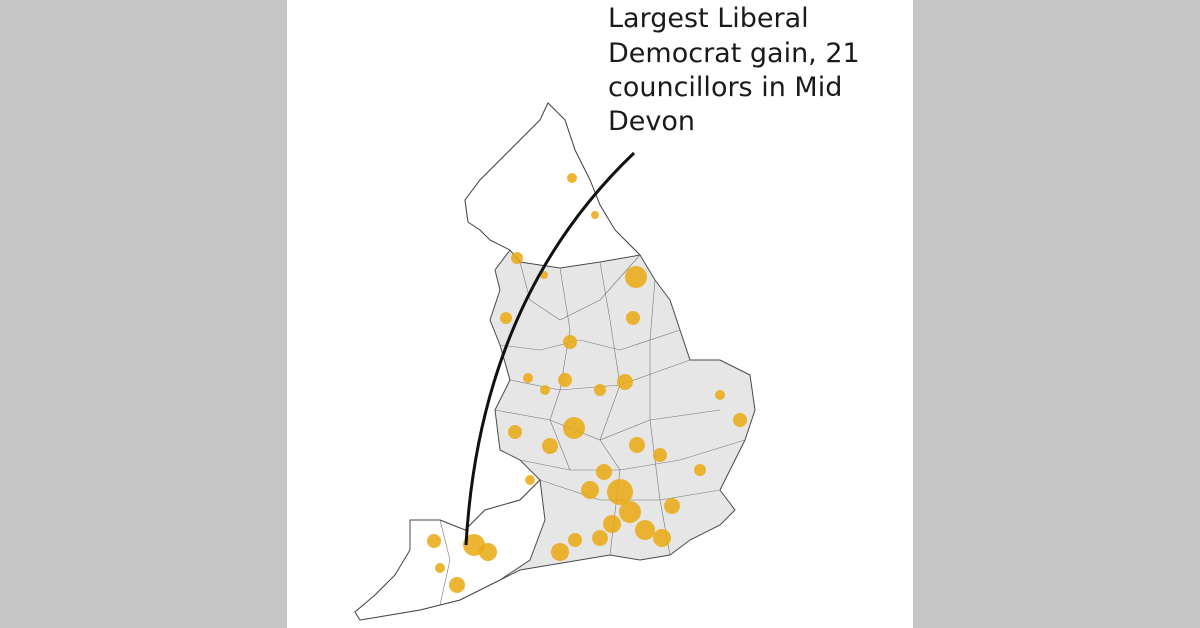 This screenshot has width=1200, height=628. I want to click on southwest-region, so click(450, 549).